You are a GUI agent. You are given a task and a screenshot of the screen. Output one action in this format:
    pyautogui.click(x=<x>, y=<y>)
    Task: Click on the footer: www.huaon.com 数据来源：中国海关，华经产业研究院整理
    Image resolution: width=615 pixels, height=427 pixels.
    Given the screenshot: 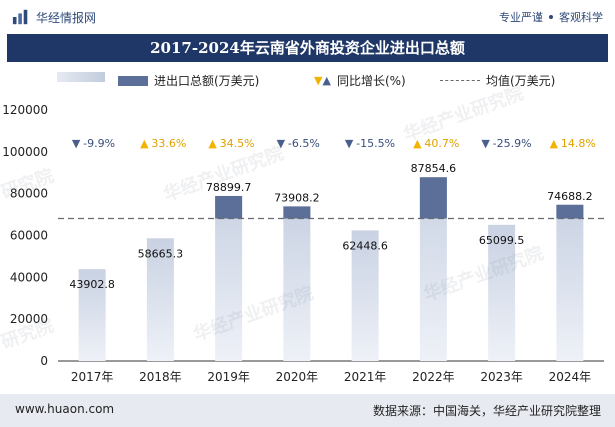 What is the action you would take?
    pyautogui.click(x=307, y=410)
    